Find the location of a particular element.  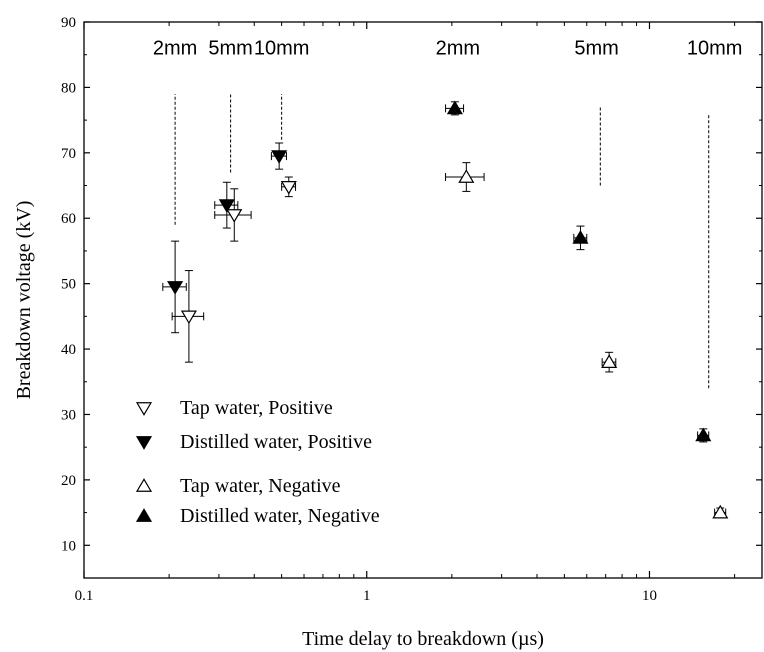

y-tick-label: 80 is located at coordinates (68, 88).